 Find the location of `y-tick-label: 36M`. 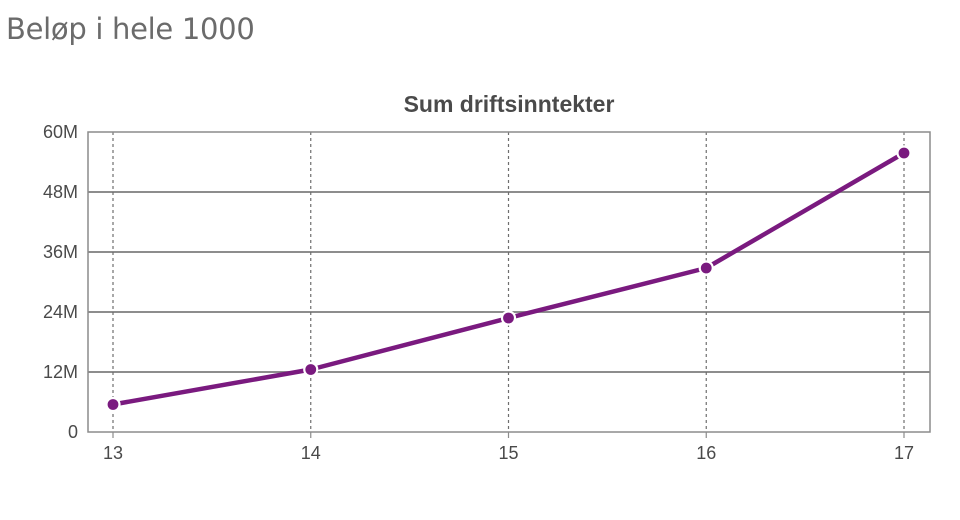

y-tick-label: 36M is located at coordinates (60, 252).